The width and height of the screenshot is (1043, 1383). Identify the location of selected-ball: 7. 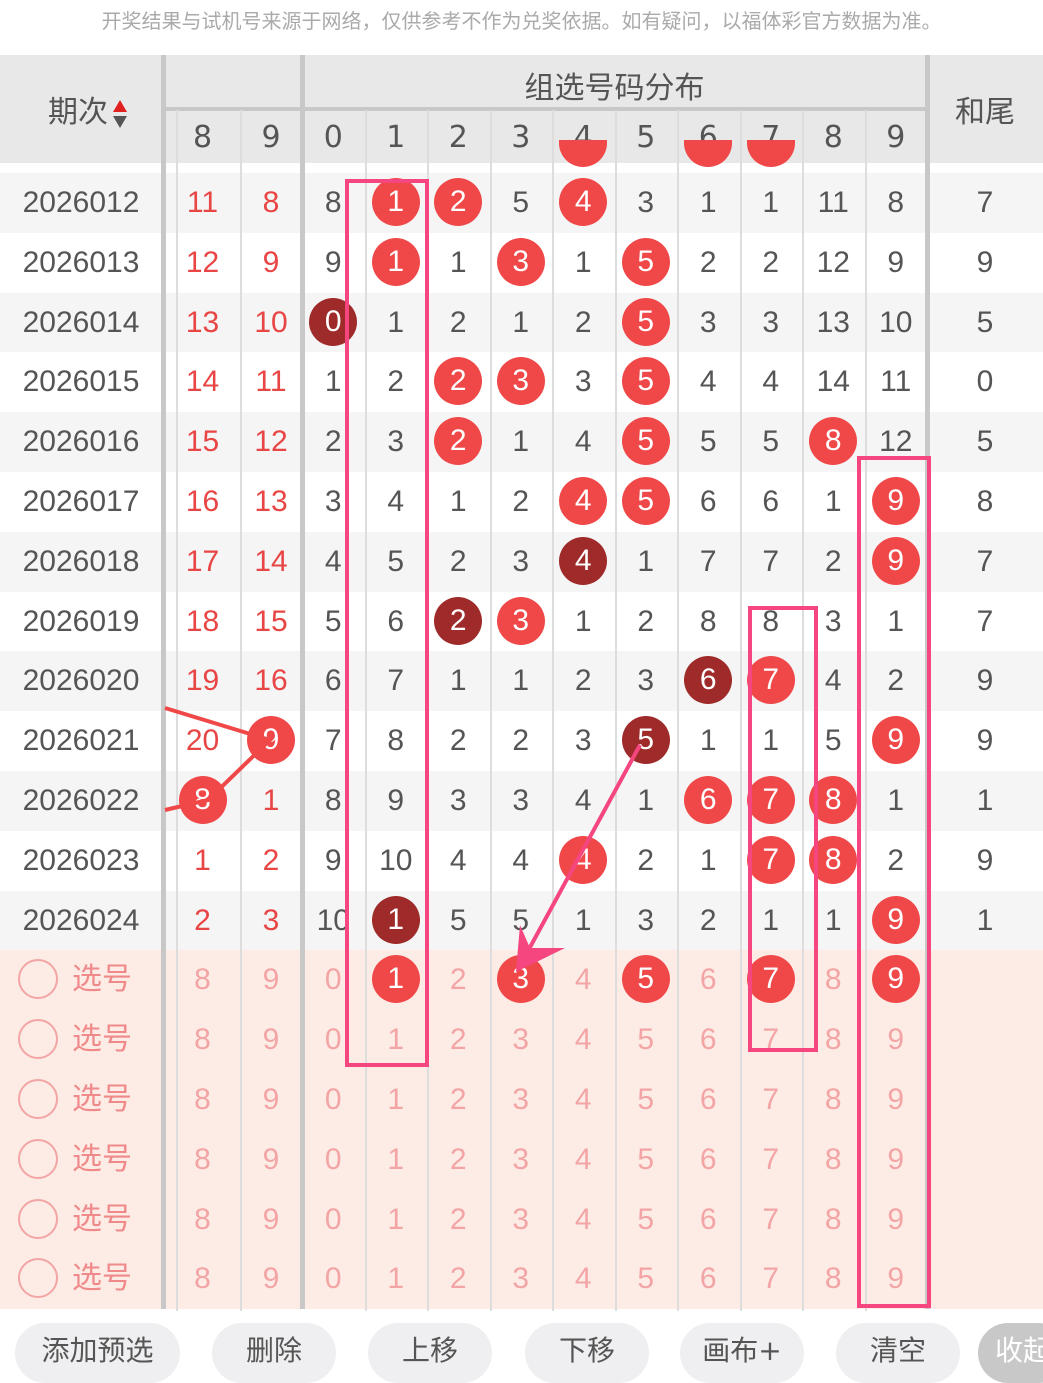
(770, 979).